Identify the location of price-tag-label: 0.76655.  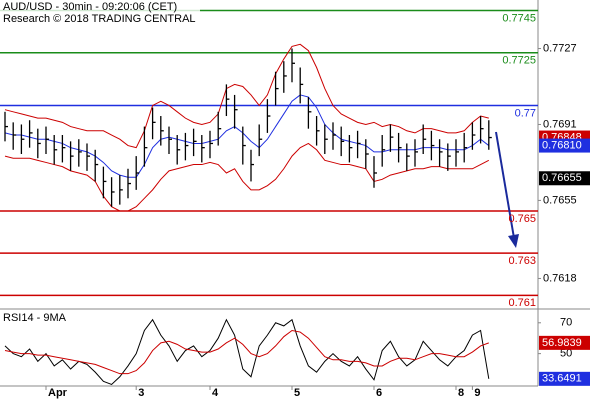
(562, 178).